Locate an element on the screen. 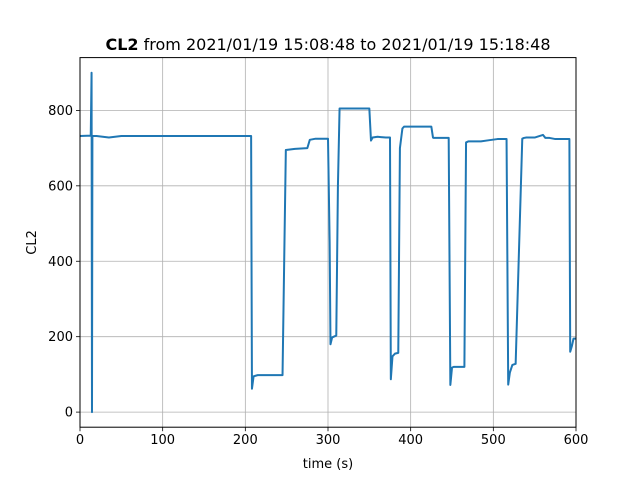 The width and height of the screenshot is (640, 480). x-axis-ticks: 0 100 200 300 400 500 600 is located at coordinates (332, 437).